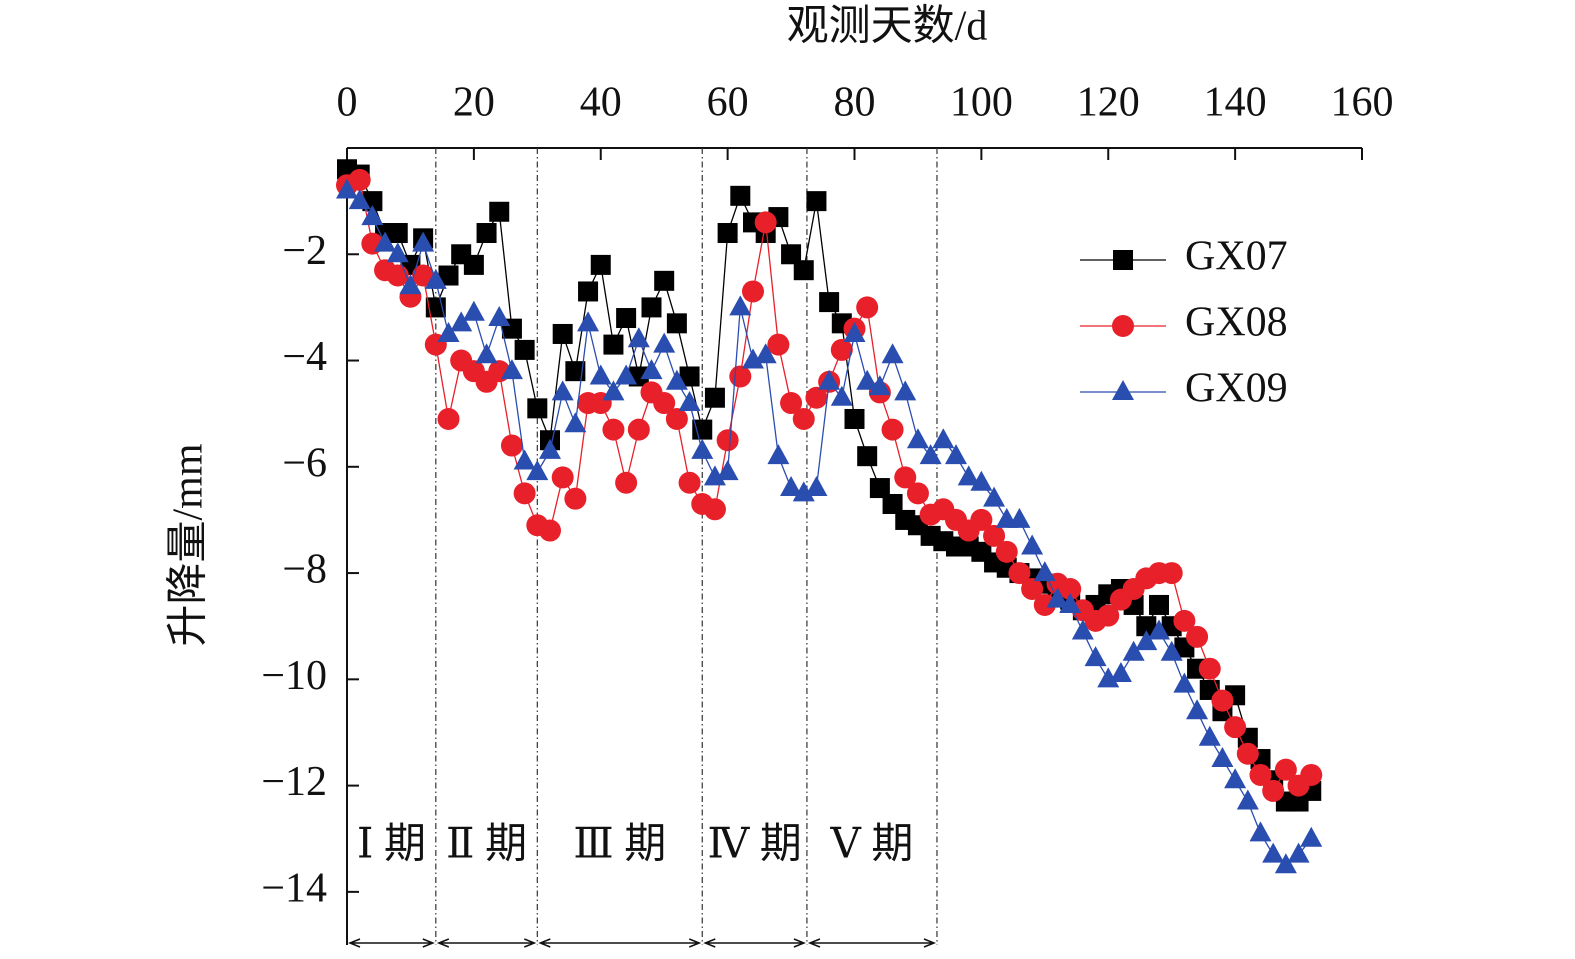 This screenshot has width=1575, height=959. What do you see at coordinates (1362, 103) in the screenshot?
I see `x-tick-label: 160` at bounding box center [1362, 103].